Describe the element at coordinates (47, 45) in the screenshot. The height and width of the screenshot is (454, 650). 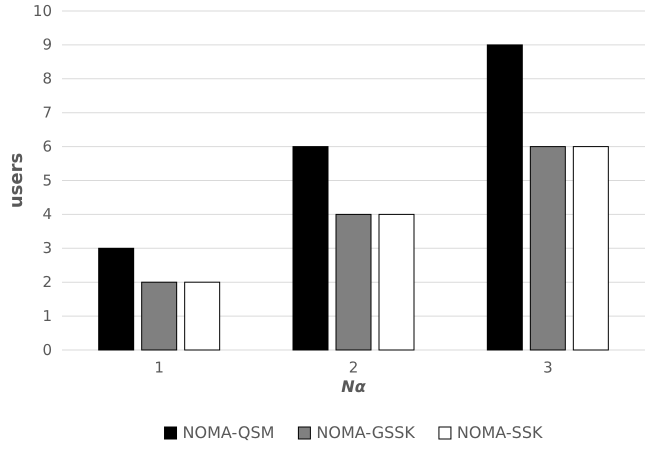
I see `y-tick-label: 9` at that location.